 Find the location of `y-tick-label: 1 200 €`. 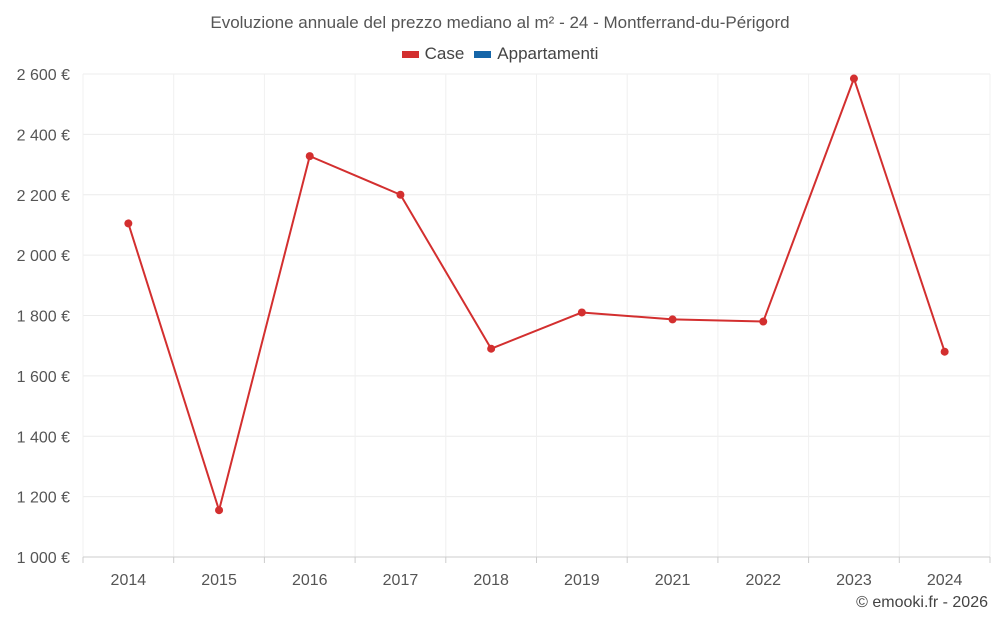

y-tick-label: 1 200 € is located at coordinates (43, 498).